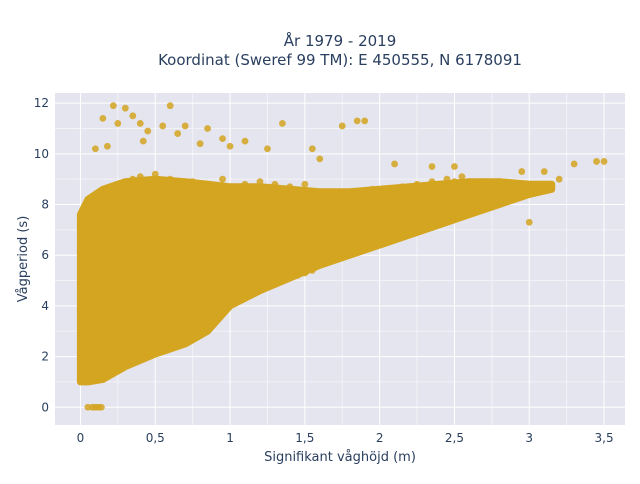  I want to click on y-axis-ticks: 0 2 4 6 8 10 12, so click(41, 255).